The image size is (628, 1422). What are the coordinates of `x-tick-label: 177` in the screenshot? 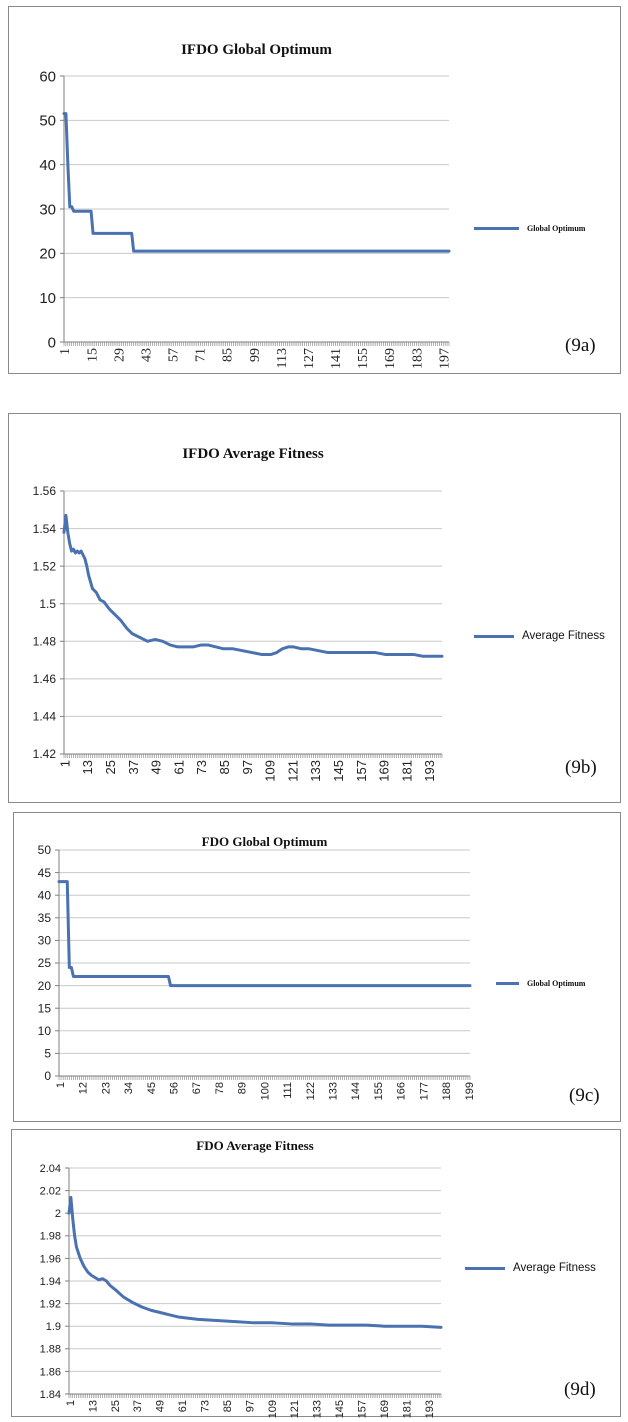 It's located at (424, 1091).